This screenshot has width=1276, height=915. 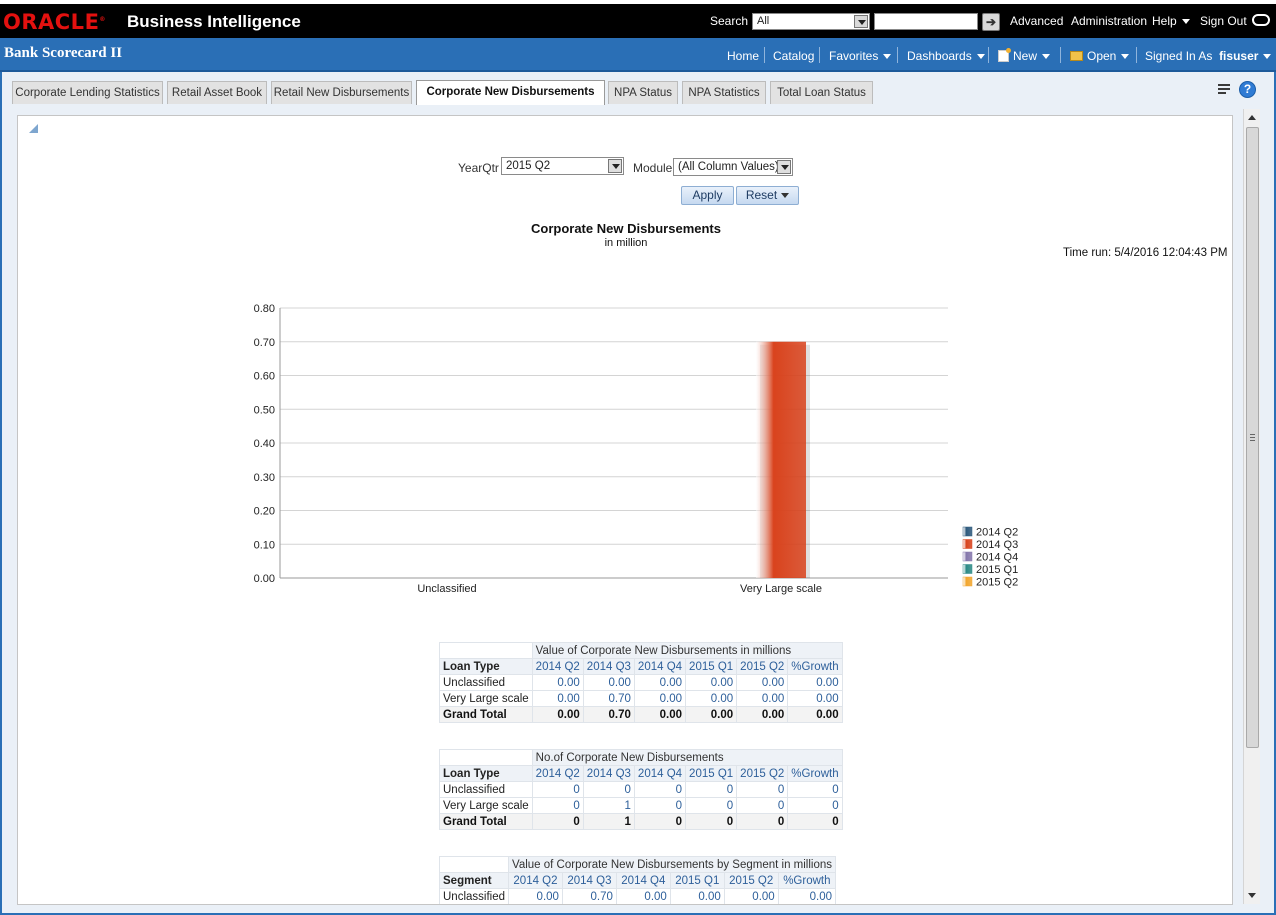 What do you see at coordinates (341, 92) in the screenshot?
I see `tab-retail-new-disbursements: Retail New Disbursements` at bounding box center [341, 92].